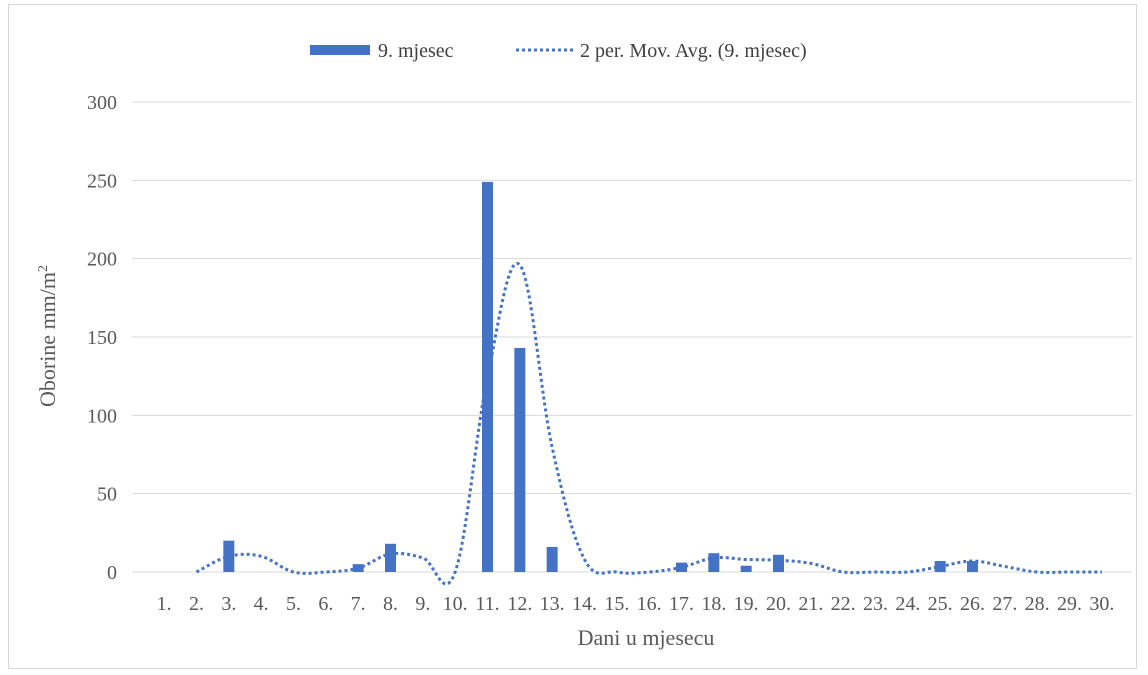  Describe the element at coordinates (649, 604) in the screenshot. I see `x-tick-label: 16.` at that location.